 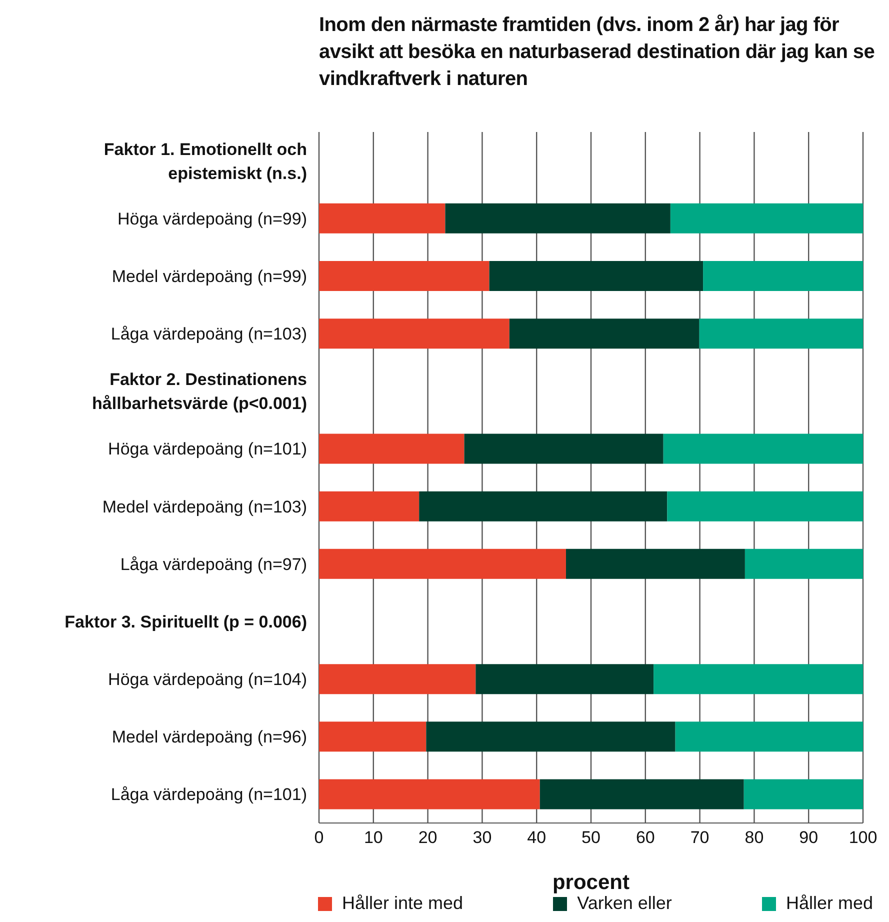 What do you see at coordinates (208, 794) in the screenshot?
I see `y-tick-label: Låga värdepoäng (n=101)` at bounding box center [208, 794].